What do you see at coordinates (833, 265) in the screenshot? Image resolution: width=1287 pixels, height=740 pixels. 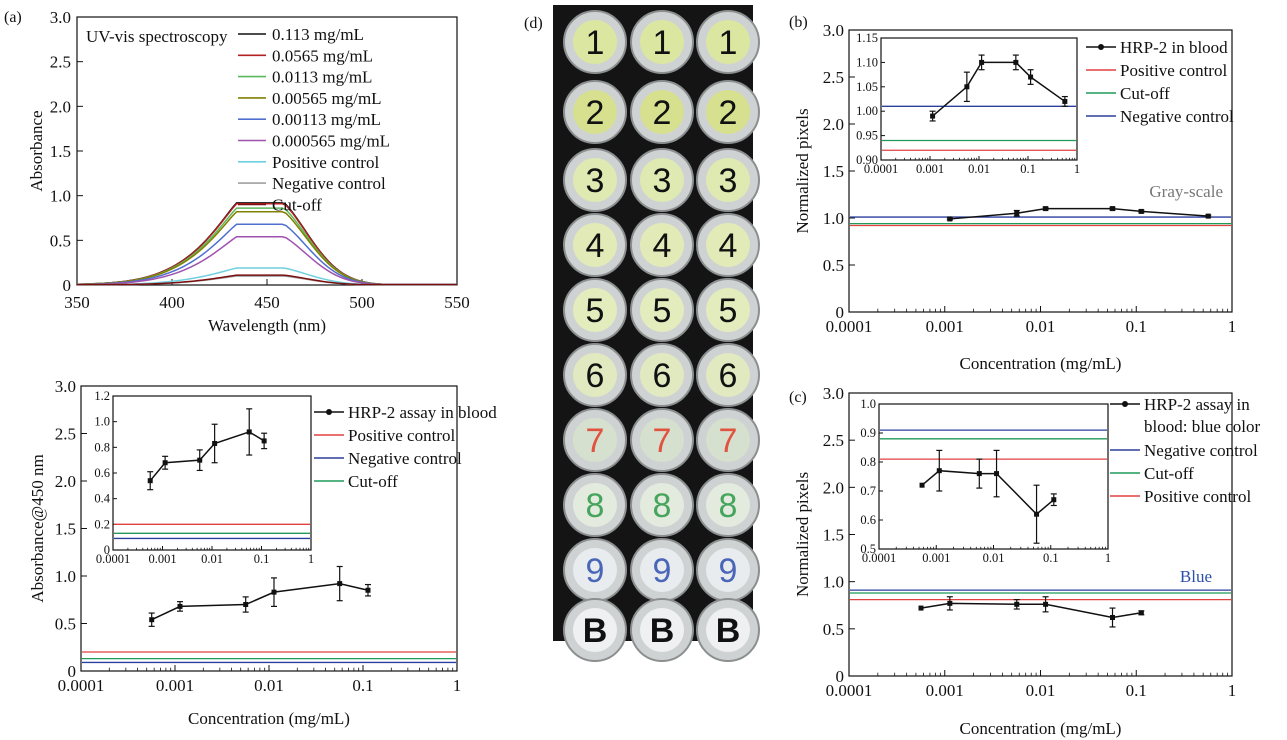 I see `b-ytick-label: 0.5` at bounding box center [833, 265].